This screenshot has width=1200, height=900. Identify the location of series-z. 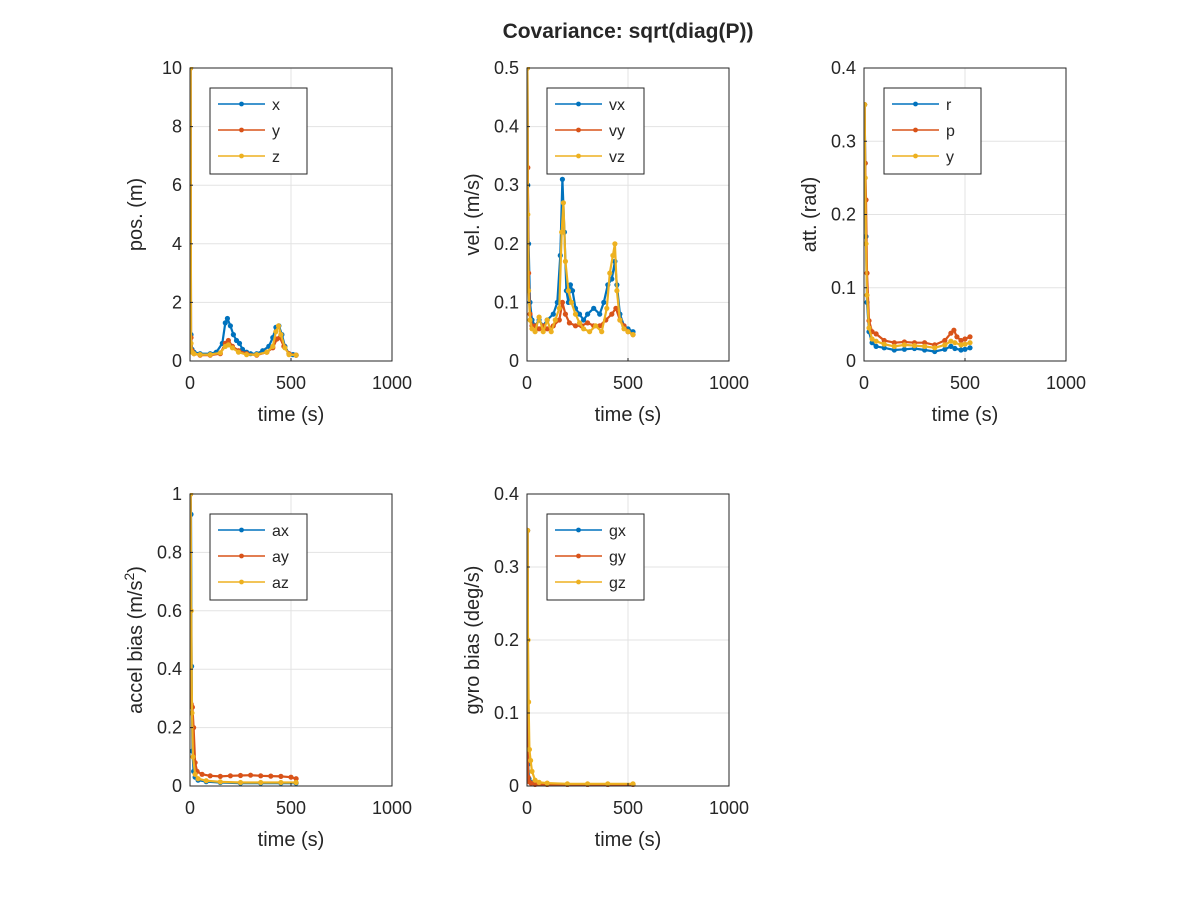
(244, 212).